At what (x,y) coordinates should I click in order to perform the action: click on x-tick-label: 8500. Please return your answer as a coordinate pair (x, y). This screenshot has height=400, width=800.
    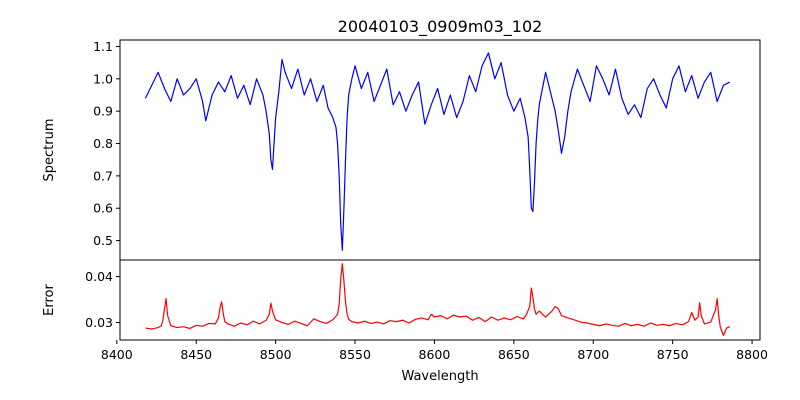
    Looking at the image, I should click on (276, 354).